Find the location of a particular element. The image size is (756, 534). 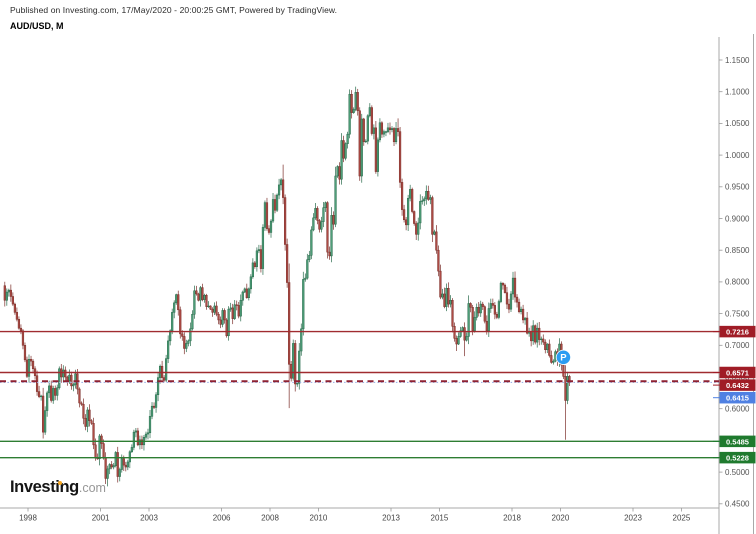

price-badge-0.5228 is located at coordinates (737, 457).